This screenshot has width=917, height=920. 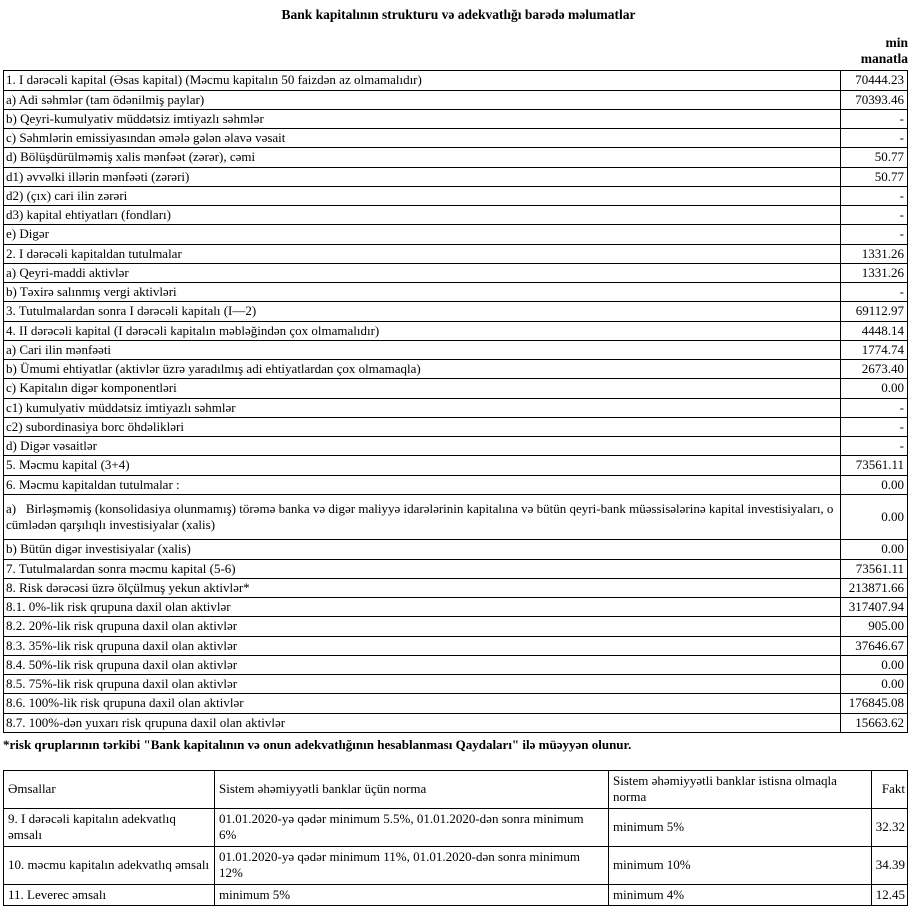 I want to click on row-value: 1774.74, so click(x=874, y=350).